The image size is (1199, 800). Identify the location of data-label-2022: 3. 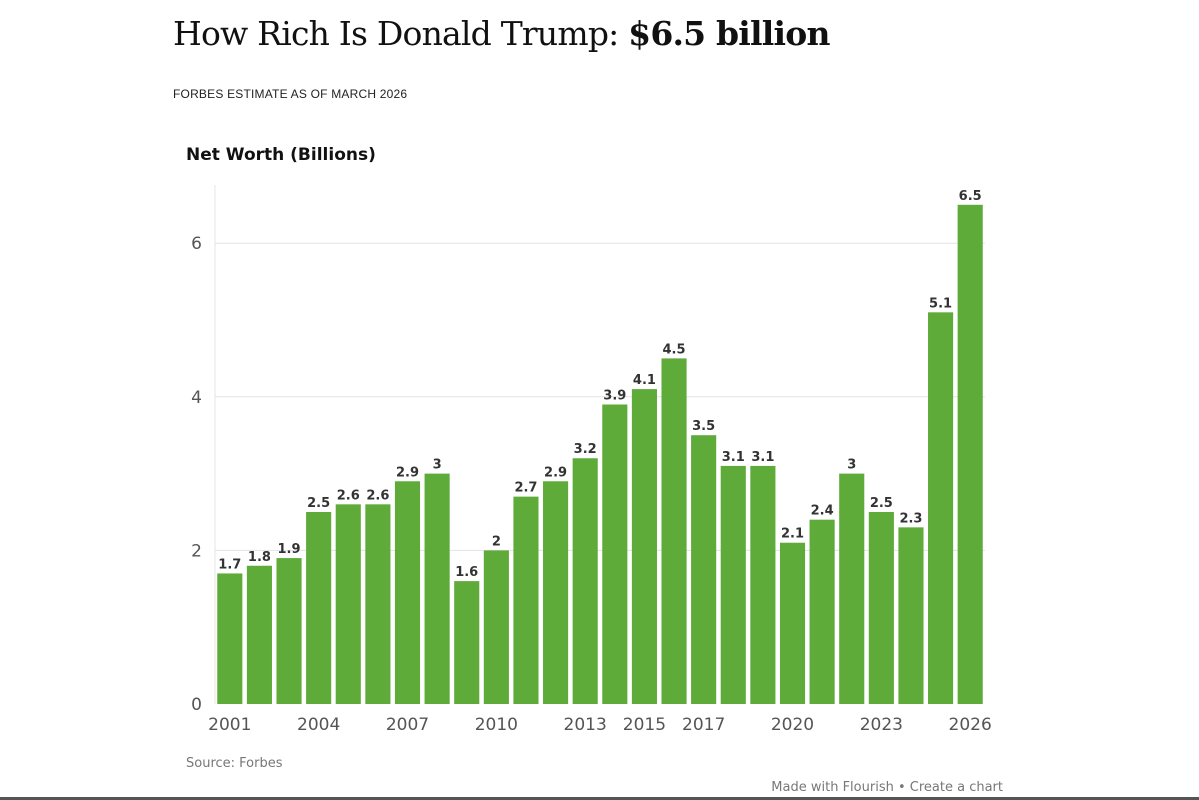
(851, 465).